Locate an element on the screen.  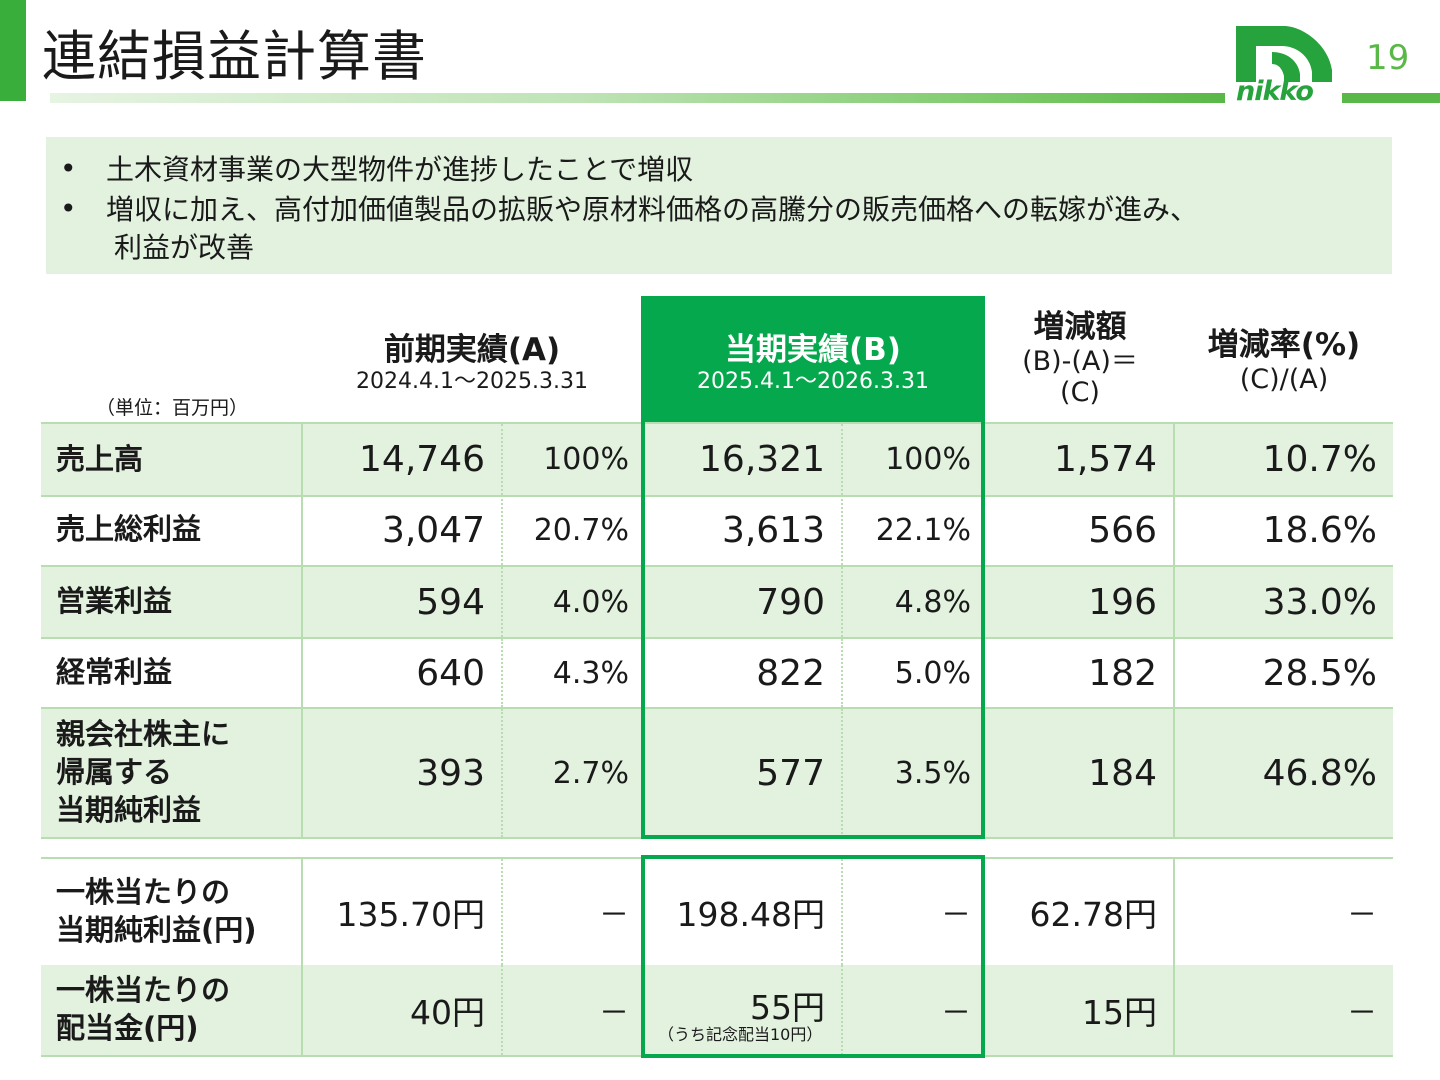
title-underline-right is located at coordinates (1391, 98).